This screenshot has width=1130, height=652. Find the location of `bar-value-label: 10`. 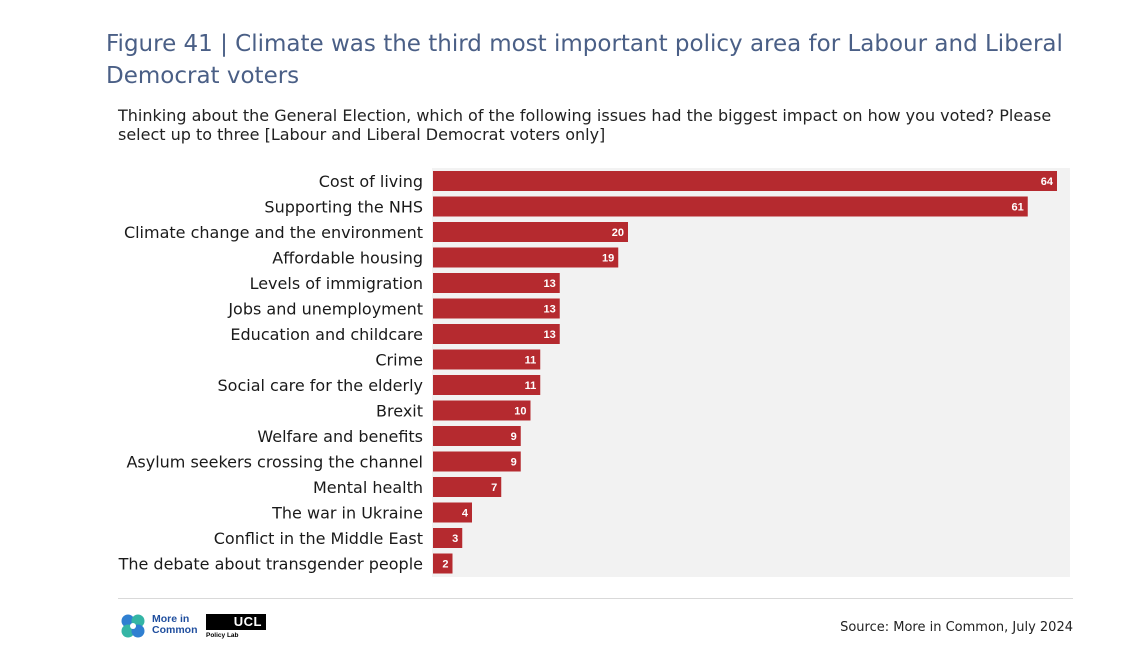

bar-value-label: 10 is located at coordinates (520, 412).